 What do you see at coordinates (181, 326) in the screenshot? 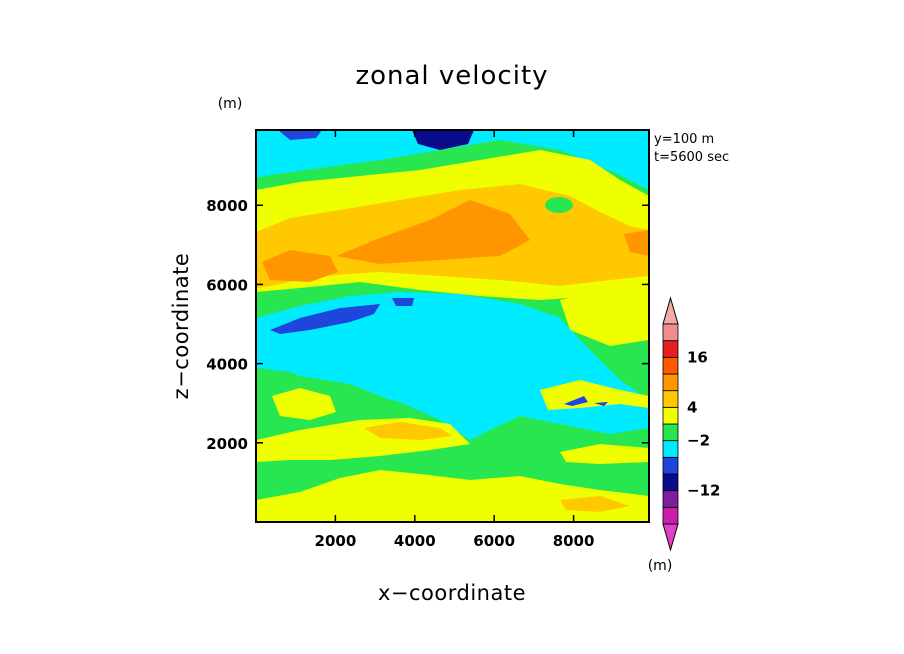
I see `y-axis-title: z−coordinate` at bounding box center [181, 326].